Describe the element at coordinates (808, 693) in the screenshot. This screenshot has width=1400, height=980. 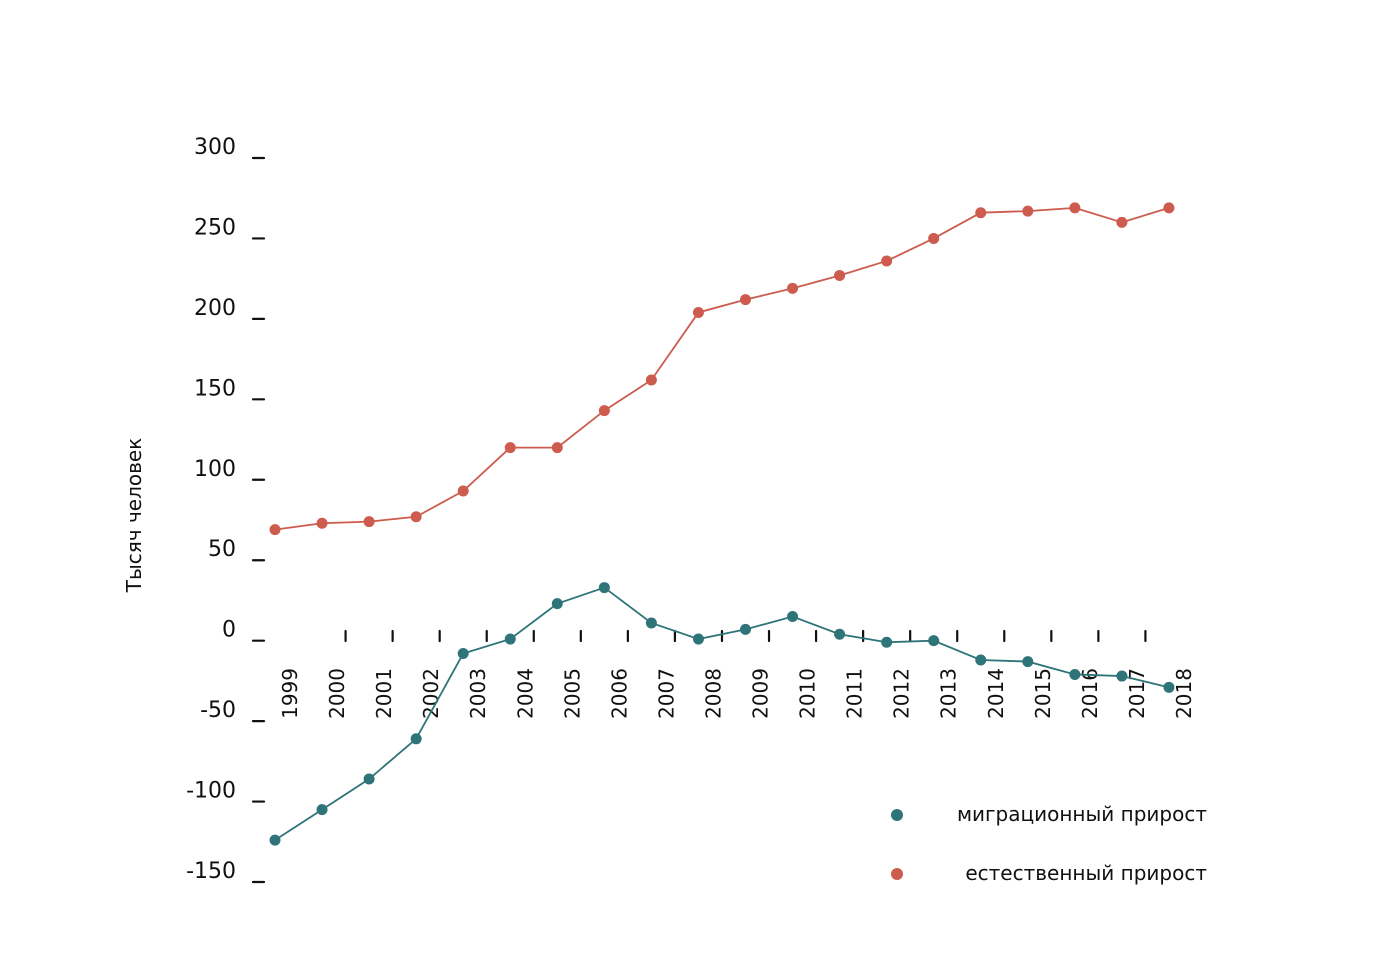
I see `x-tick-label: 2010` at that location.